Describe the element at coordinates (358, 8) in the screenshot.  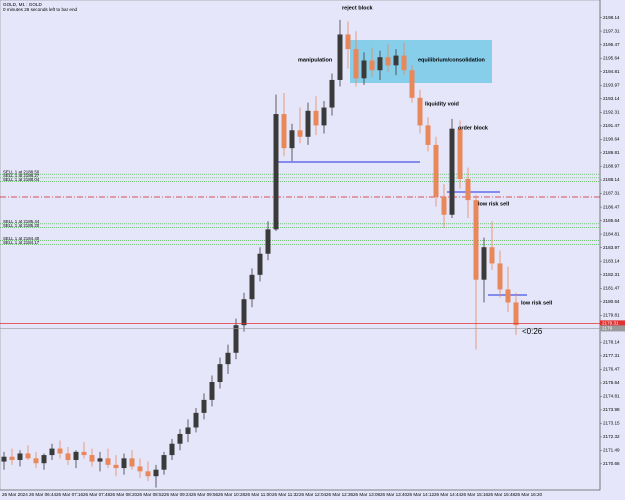
I see `annotation: reject block` at that location.